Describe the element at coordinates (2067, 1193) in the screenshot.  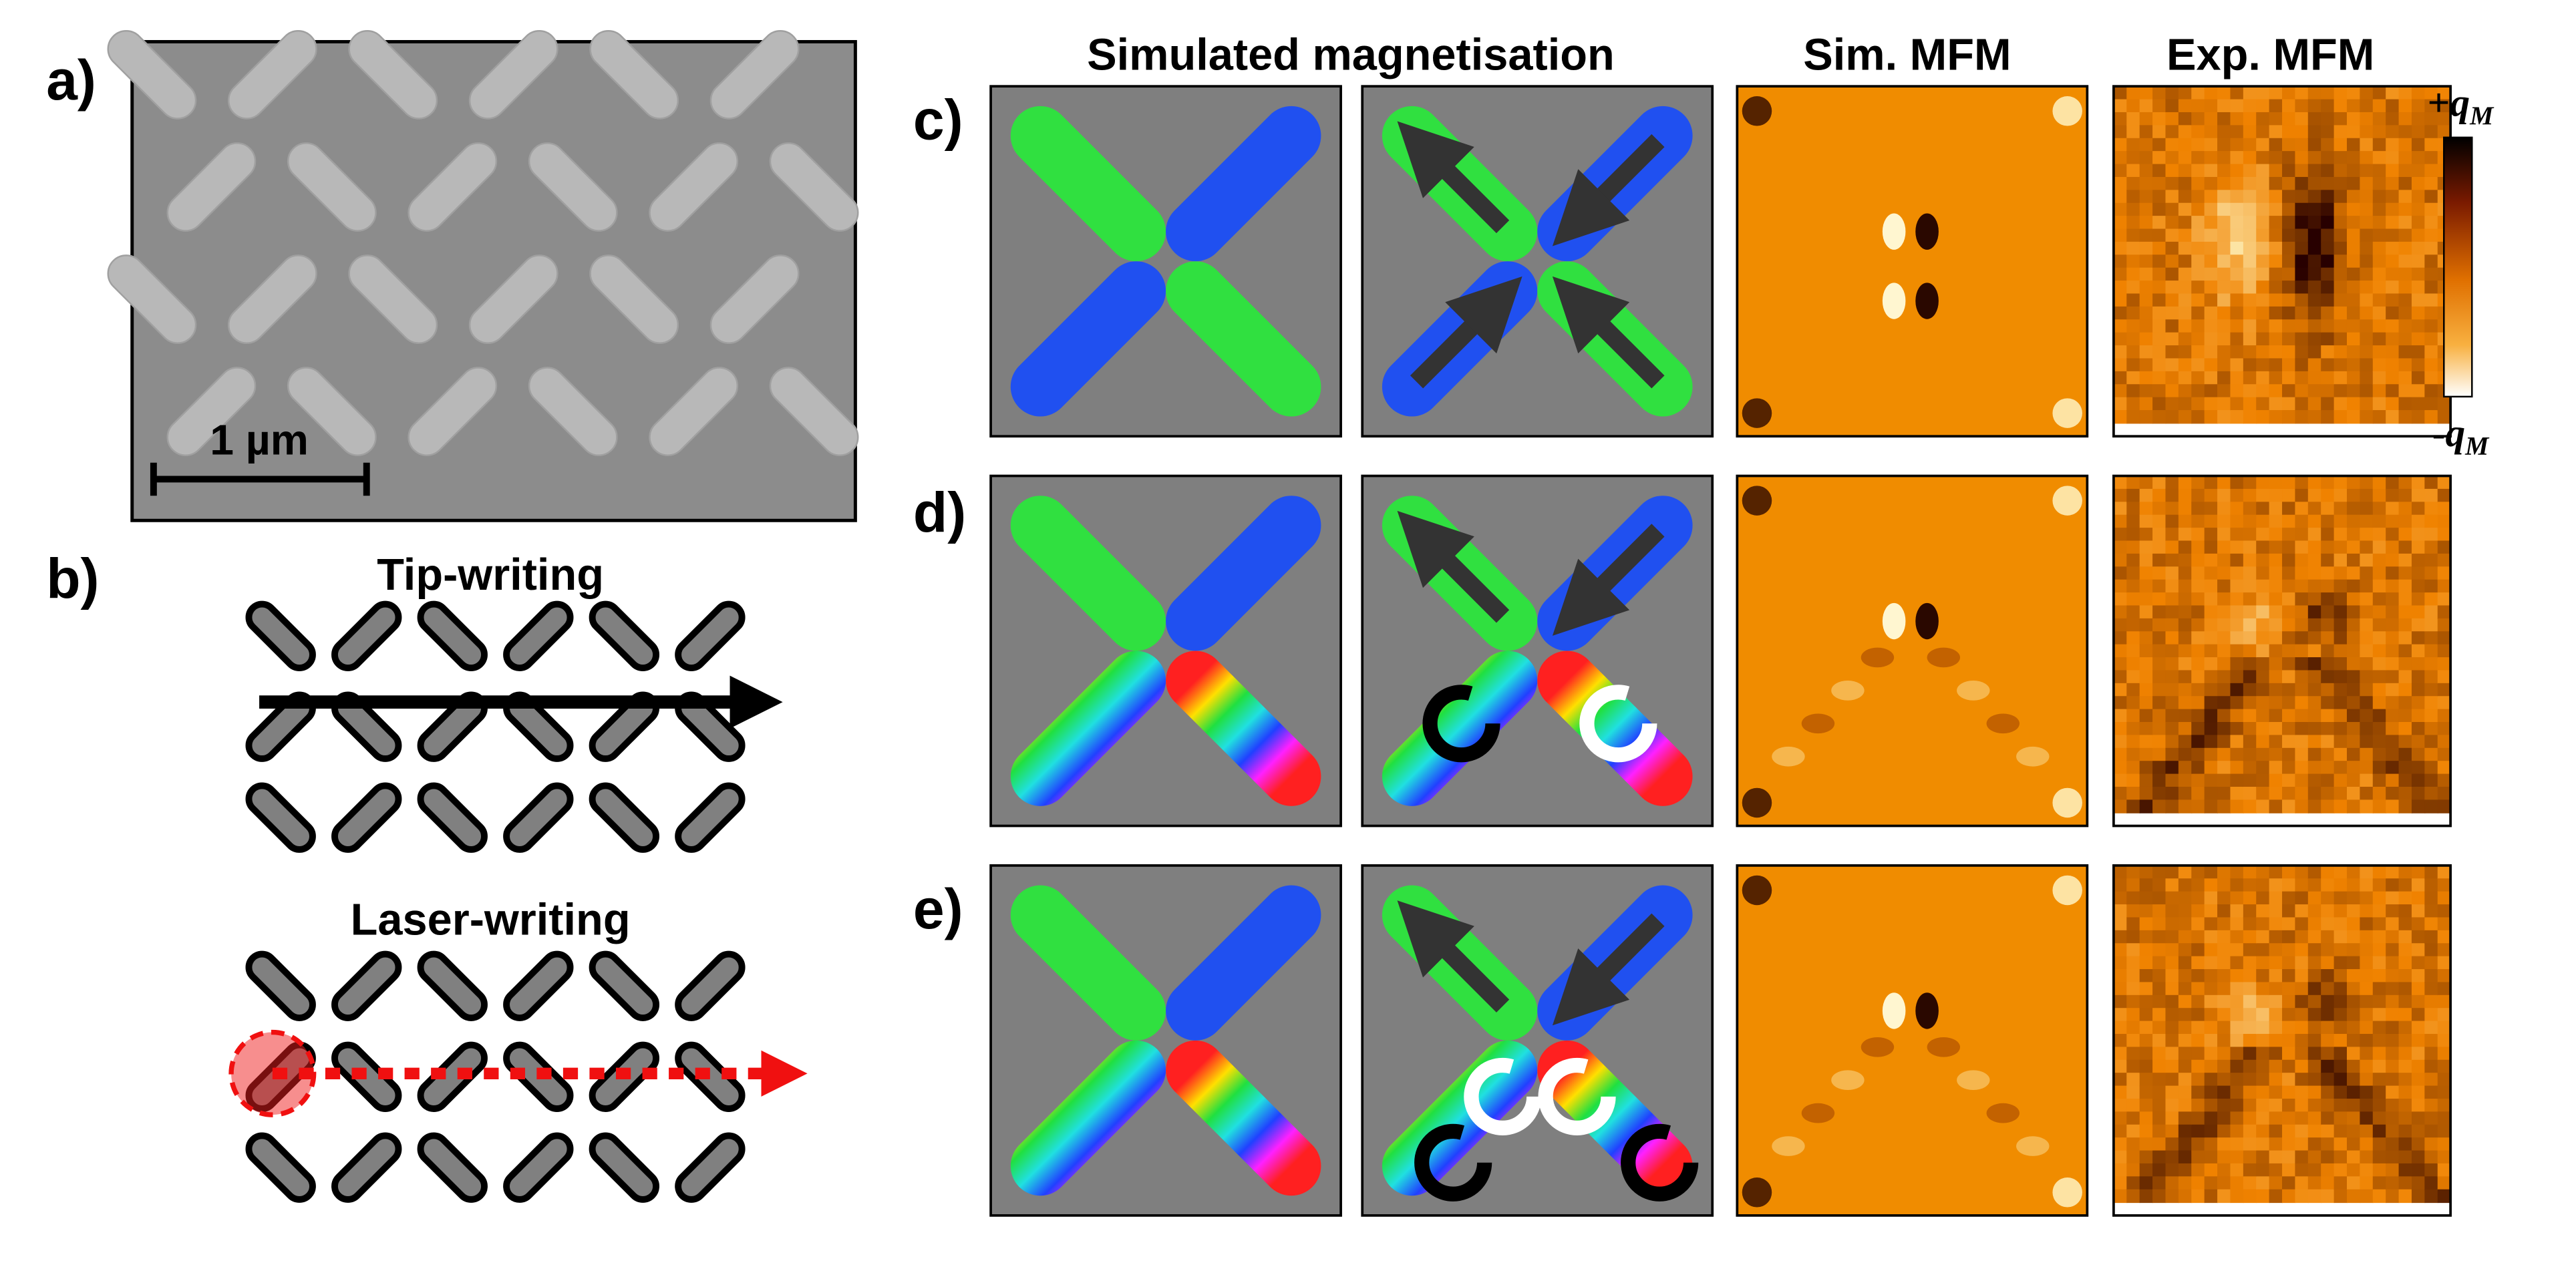
I see `corner-charge` at that location.